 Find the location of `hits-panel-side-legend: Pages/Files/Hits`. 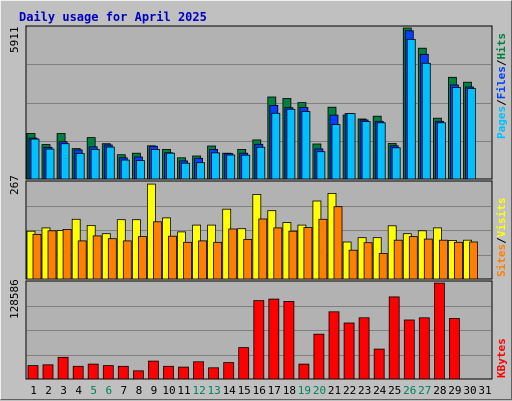

hits-panel-side-legend: Pages/Files/Hits is located at coordinates (501, 86).